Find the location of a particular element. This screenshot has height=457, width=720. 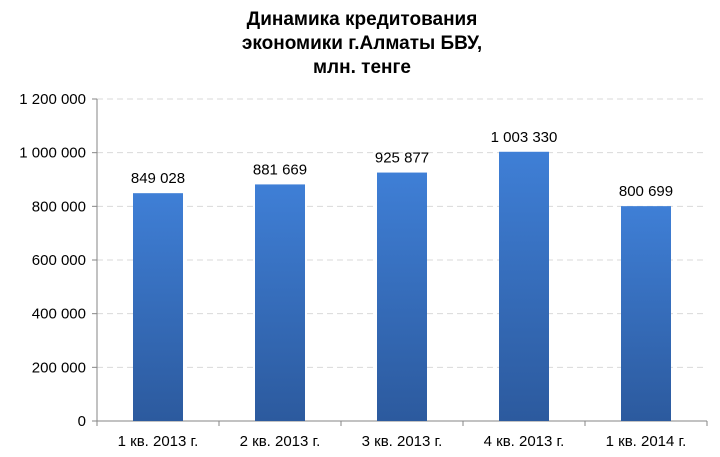

chart-title-line-2: экономики г.Алматы БВУ, is located at coordinates (362, 43).